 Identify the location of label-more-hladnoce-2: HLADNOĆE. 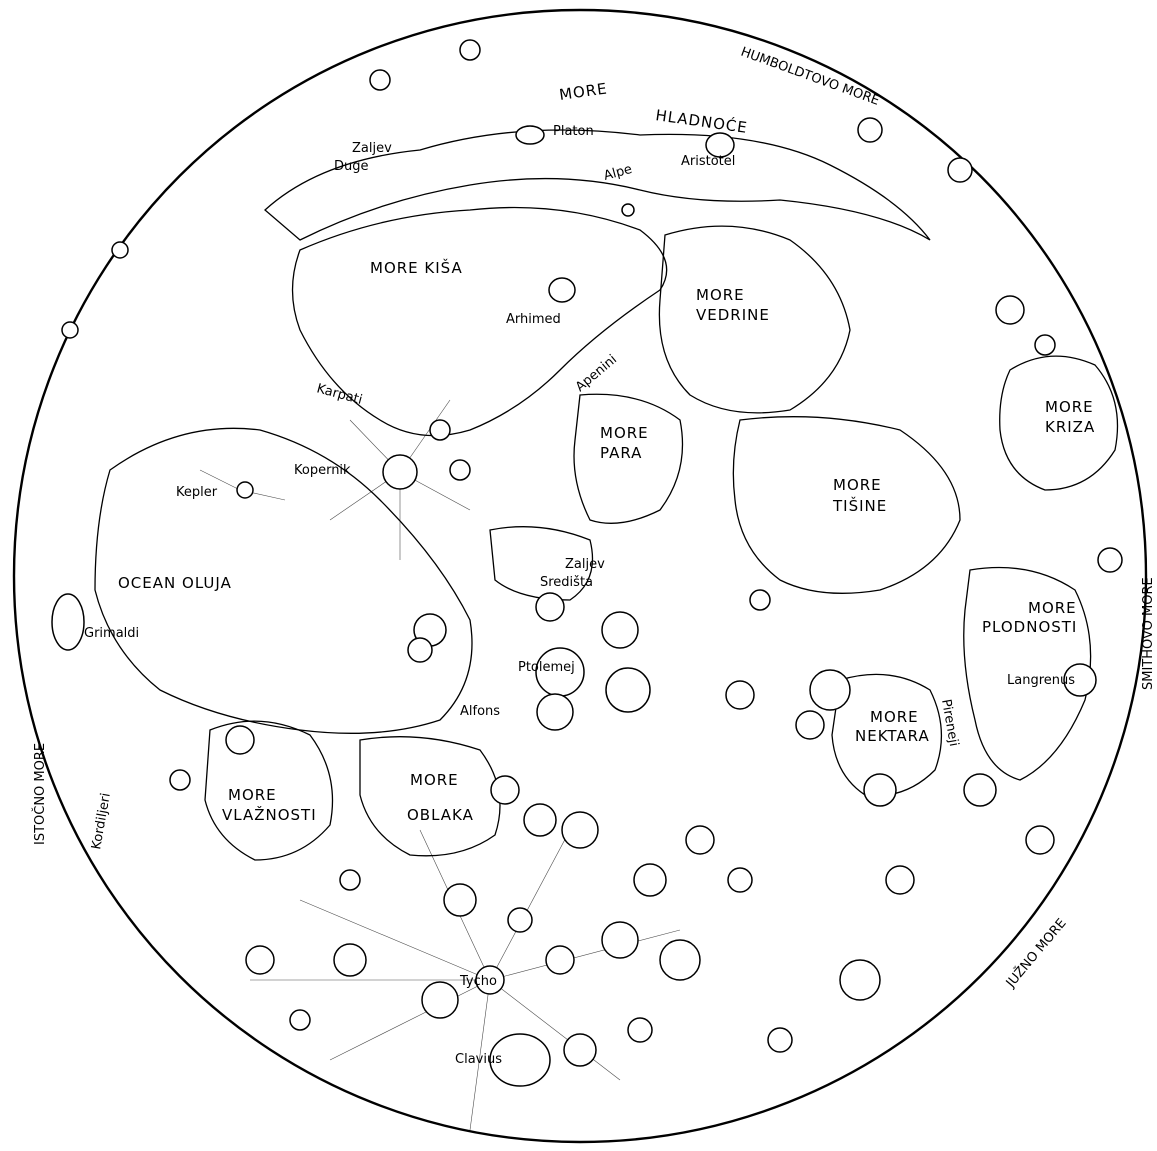
(701, 121).